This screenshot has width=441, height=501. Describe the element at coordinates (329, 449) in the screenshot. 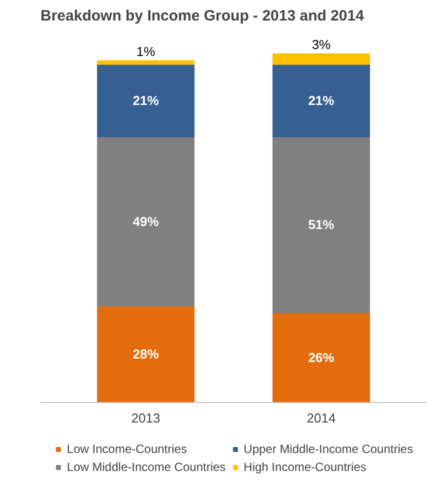

I see `legend-label: Upper Middle-Income Countries` at that location.